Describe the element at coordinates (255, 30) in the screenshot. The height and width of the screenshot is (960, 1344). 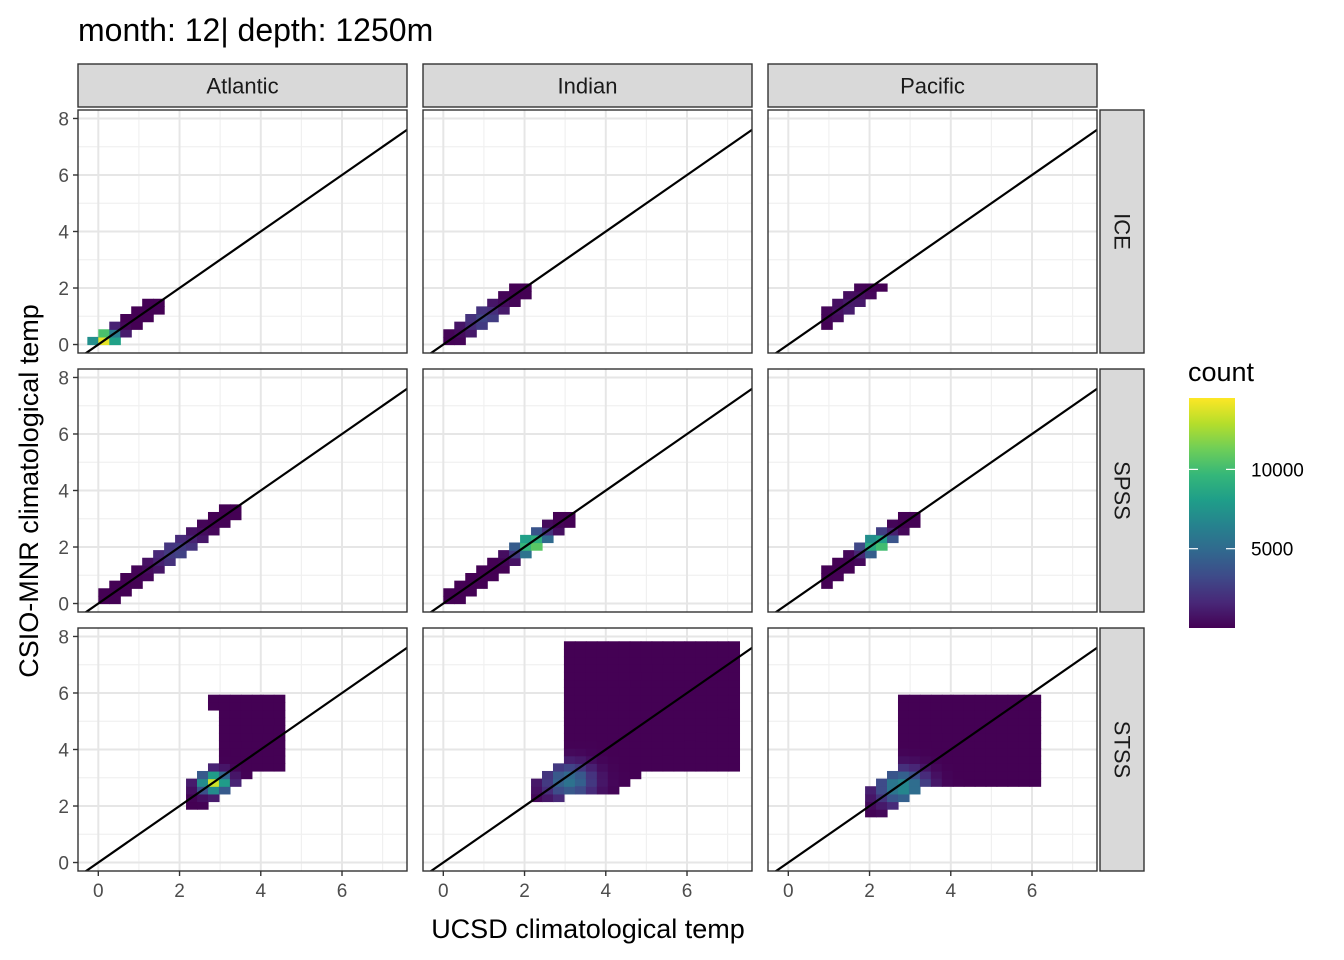
I see `chart-title: month: 12| depth: 1250m` at that location.